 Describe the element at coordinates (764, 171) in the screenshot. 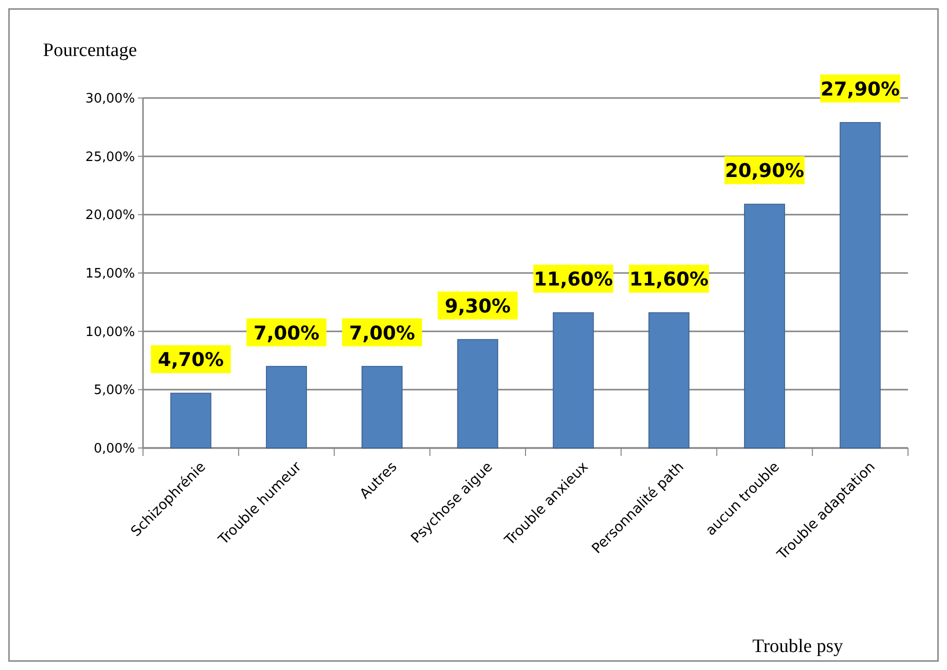

I see `data-label: 20,90%` at that location.